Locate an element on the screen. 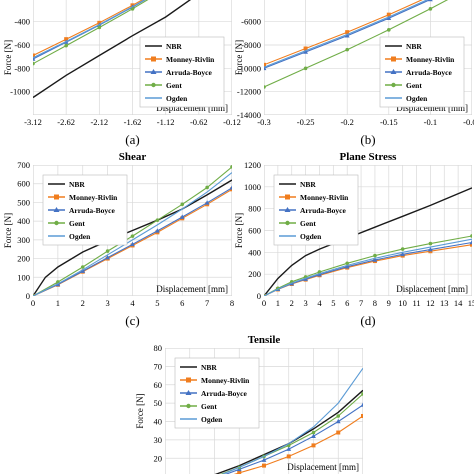 Image resolution: width=474 pixels, height=474 pixels. y-tick-label: -600 is located at coordinates (22, 45).